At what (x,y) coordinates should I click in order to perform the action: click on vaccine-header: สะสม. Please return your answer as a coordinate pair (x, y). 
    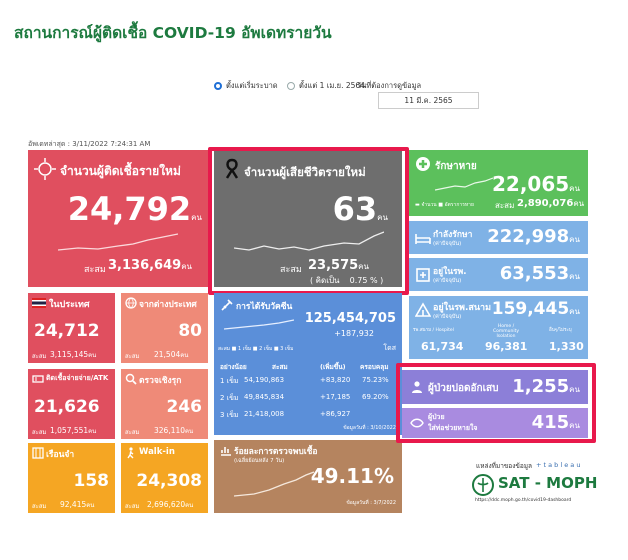
    Looking at the image, I should click on (280, 367).